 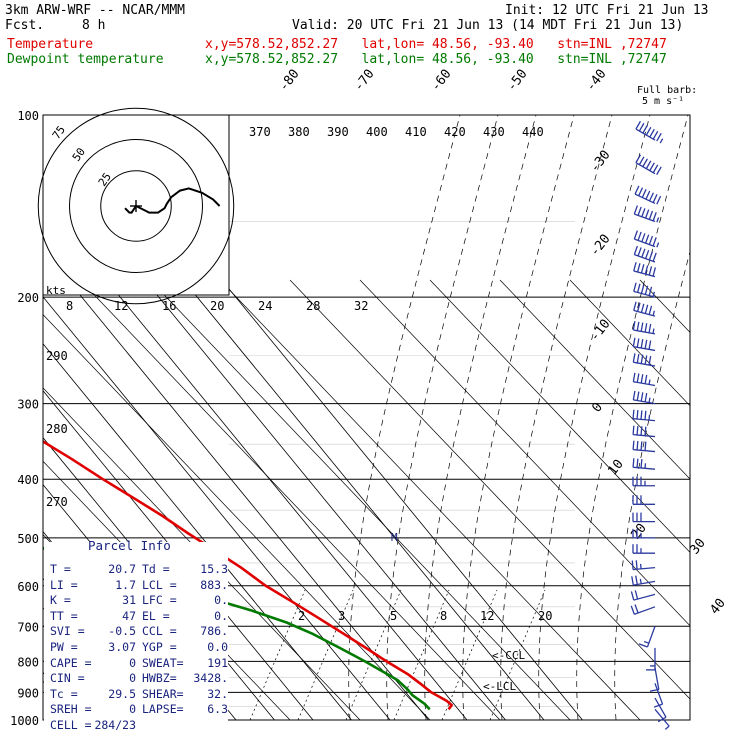 I want to click on isotherm-label: -70, so click(x=364, y=81).